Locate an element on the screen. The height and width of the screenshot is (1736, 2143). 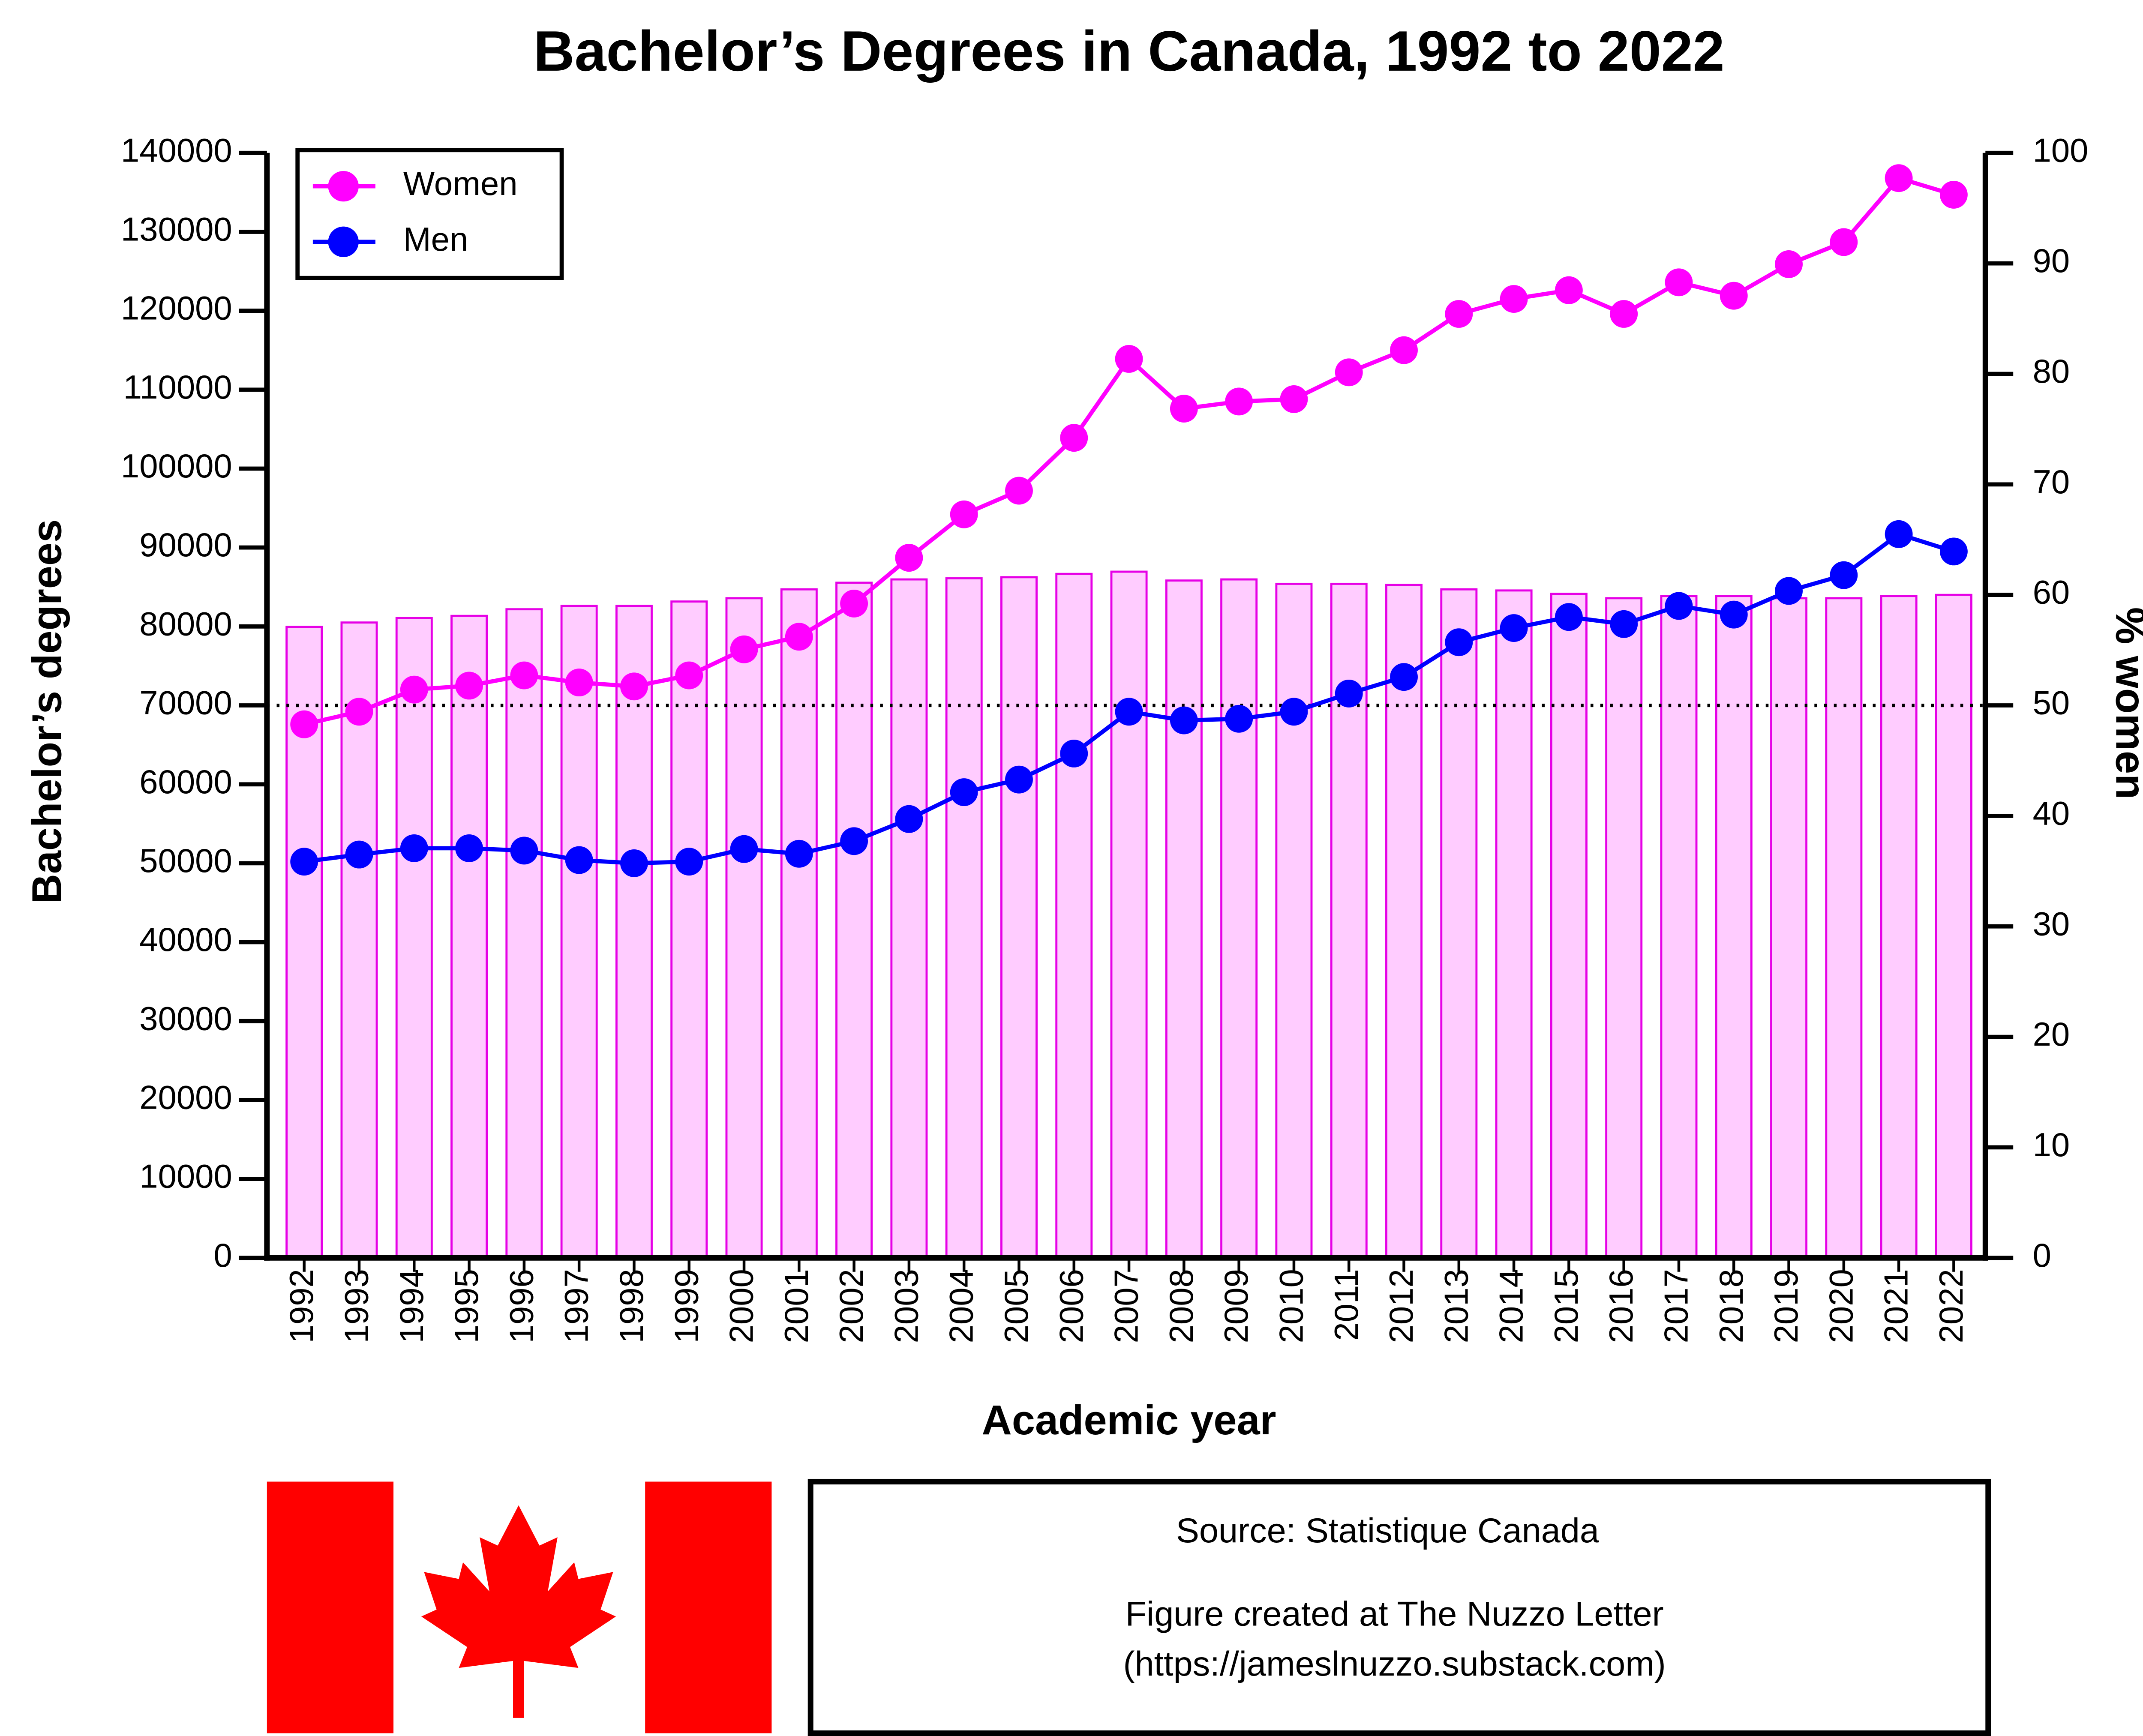
source-box is located at coordinates (1399, 1607).